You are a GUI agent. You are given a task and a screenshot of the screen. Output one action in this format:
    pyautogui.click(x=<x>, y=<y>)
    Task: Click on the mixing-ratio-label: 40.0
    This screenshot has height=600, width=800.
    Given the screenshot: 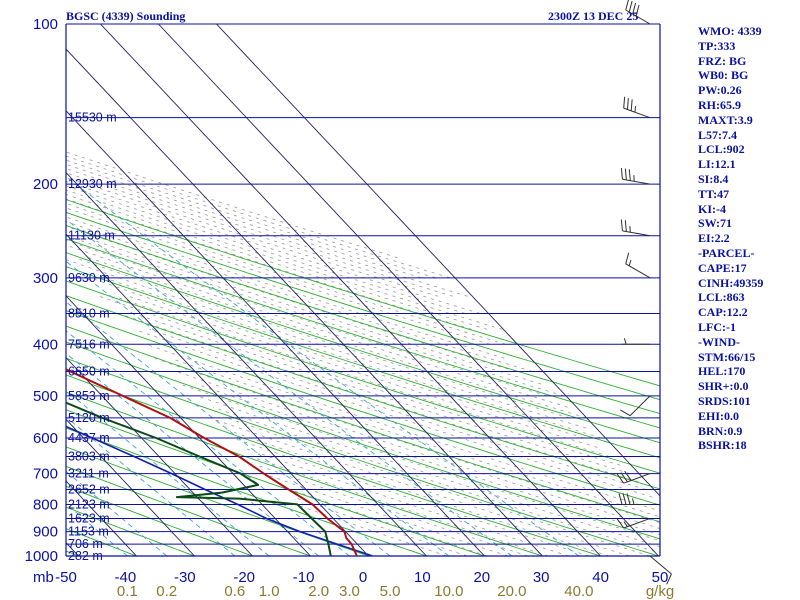 What is the action you would take?
    pyautogui.click(x=578, y=591)
    